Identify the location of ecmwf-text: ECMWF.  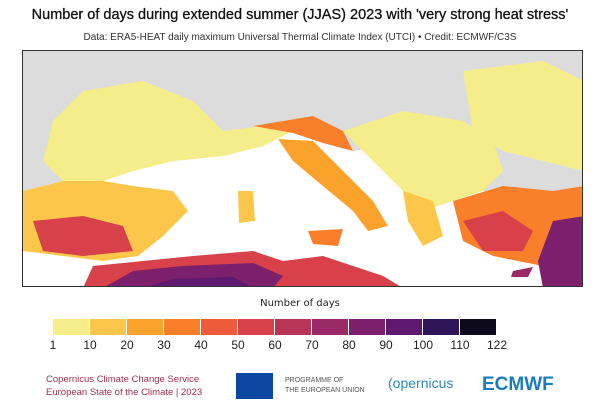
(518, 384).